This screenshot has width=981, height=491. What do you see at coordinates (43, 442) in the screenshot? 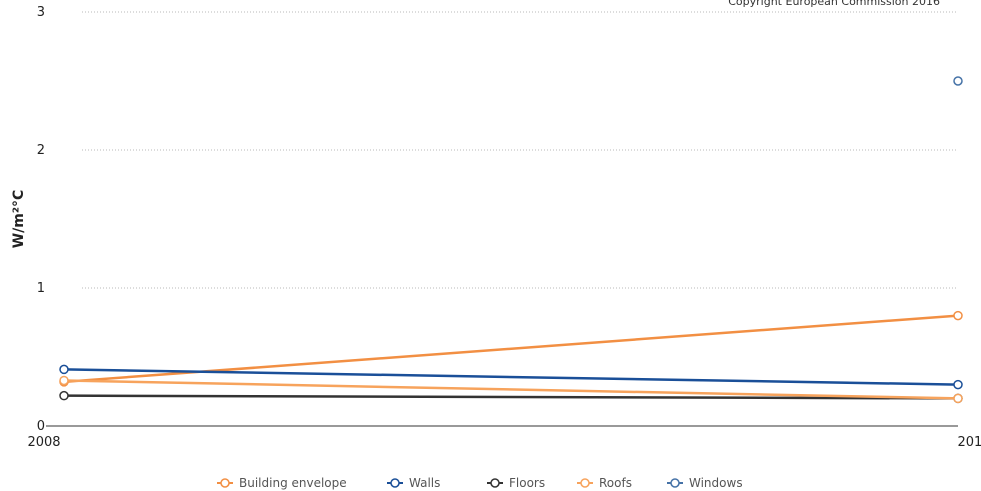
I see `x-tick-label: 2008` at bounding box center [43, 442].